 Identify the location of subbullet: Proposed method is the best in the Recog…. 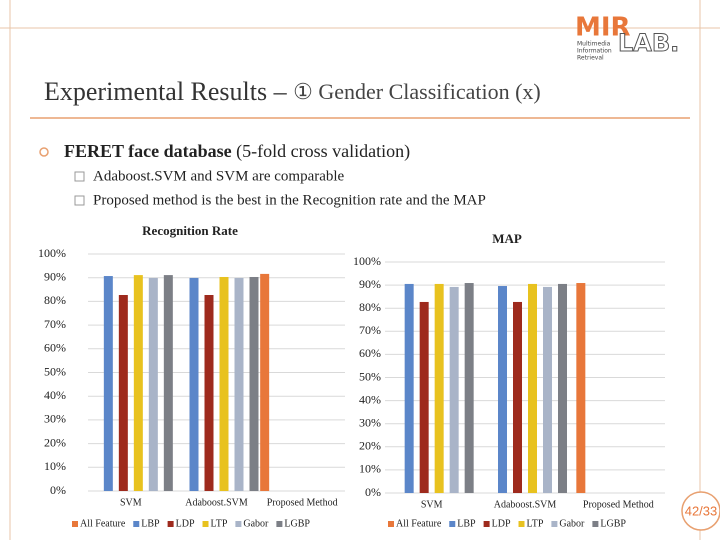
(289, 200).